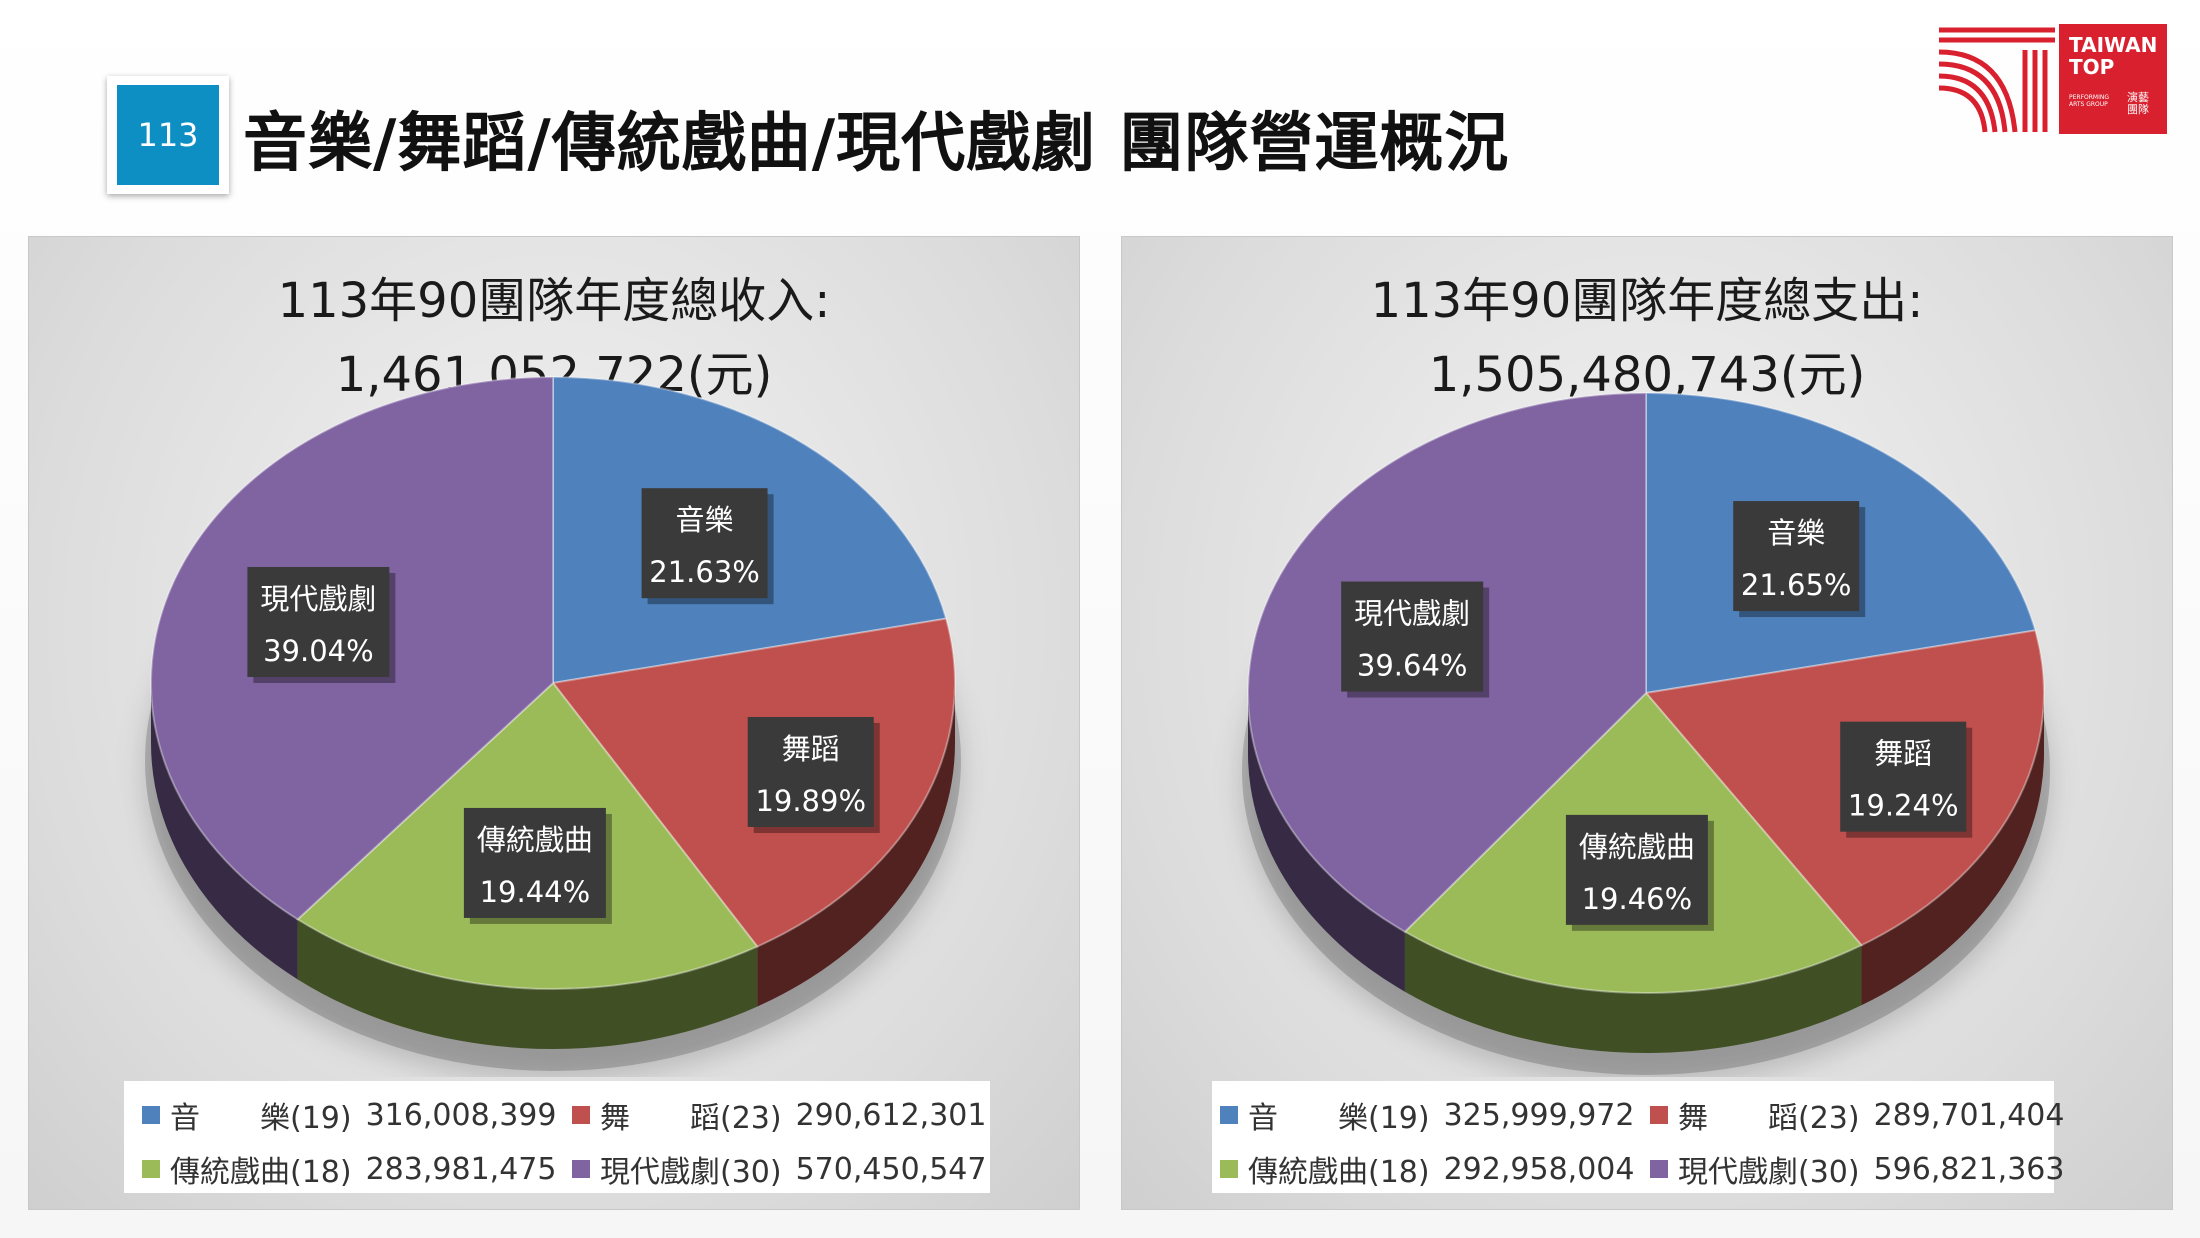  I want to click on legend-value: 290,612,301, so click(891, 1115).